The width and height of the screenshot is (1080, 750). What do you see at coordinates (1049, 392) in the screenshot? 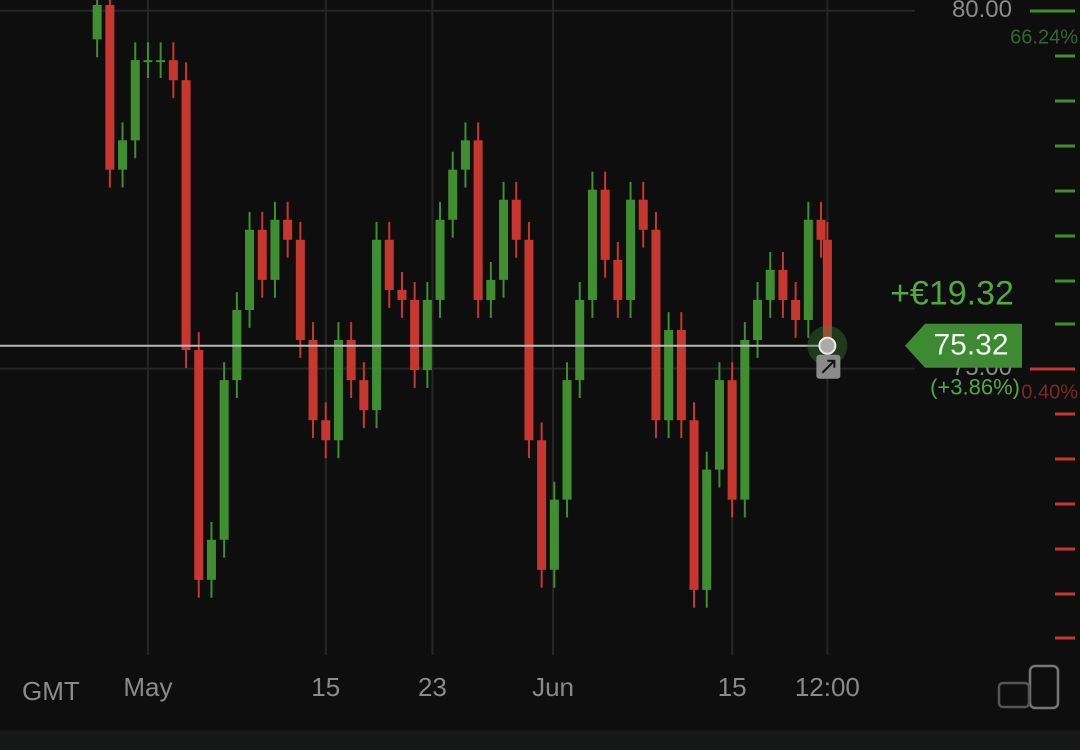
I see `percent-label: 0.40%` at bounding box center [1049, 392].